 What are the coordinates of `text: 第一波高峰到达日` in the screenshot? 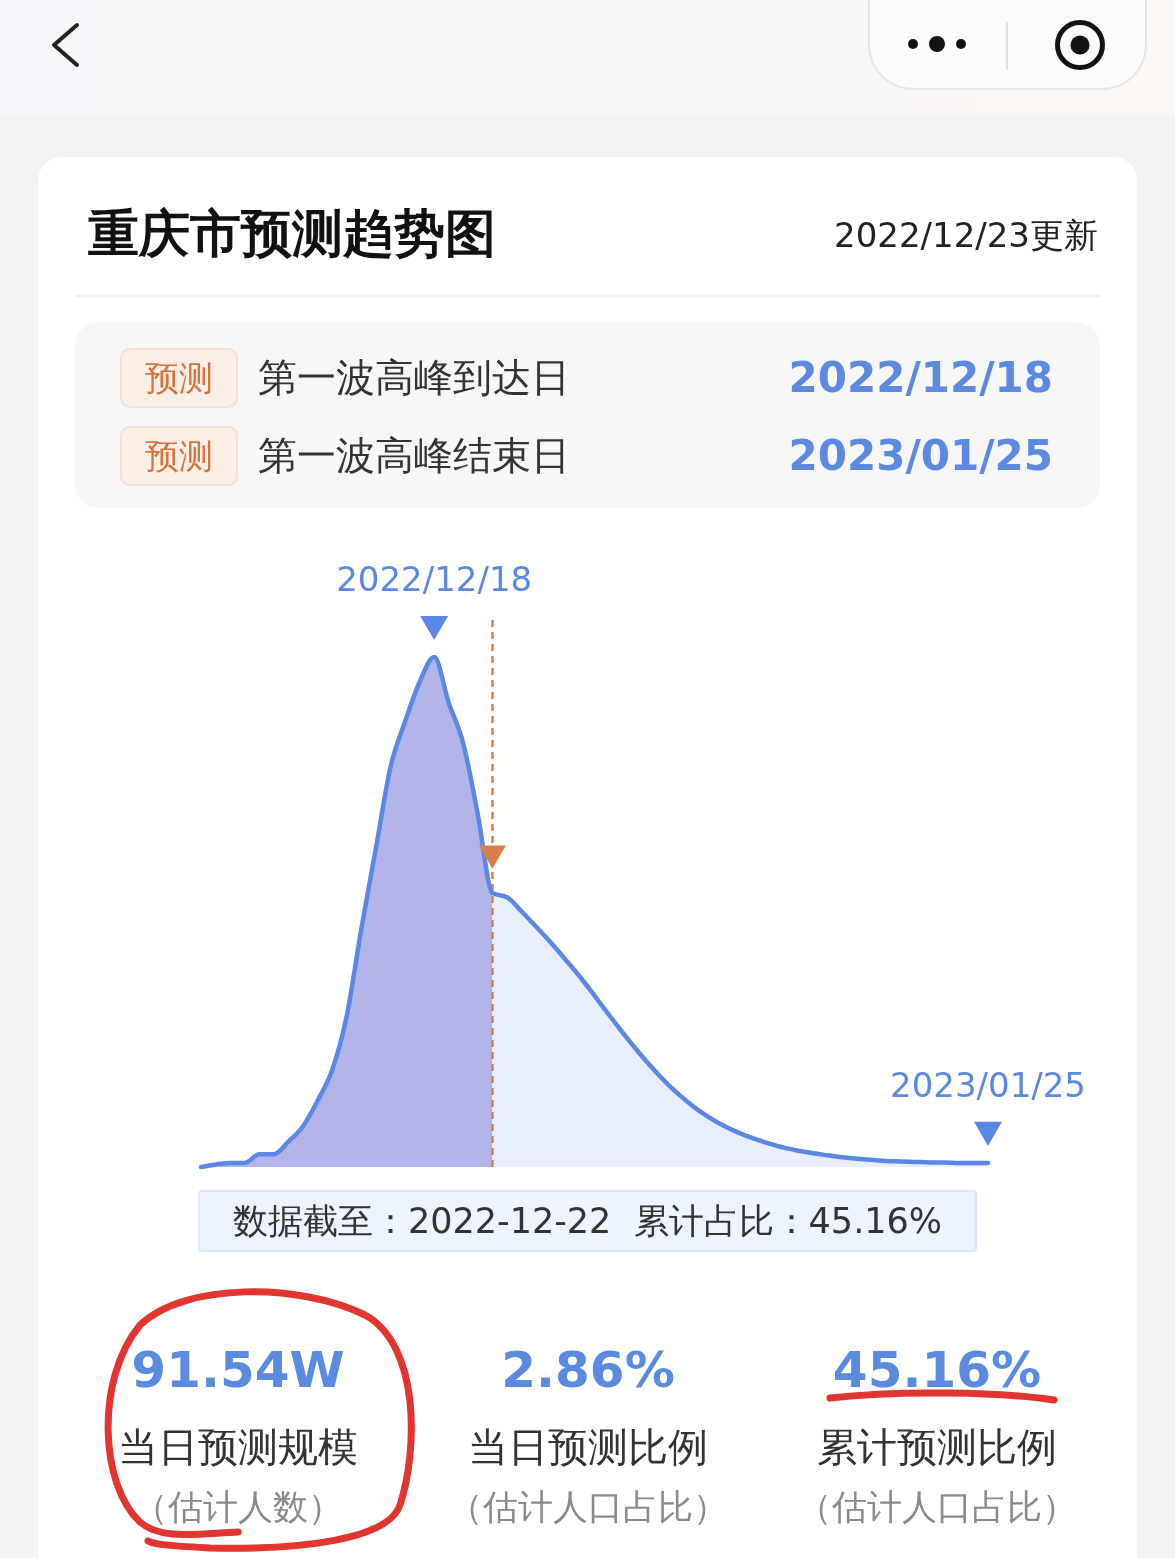 It's located at (414, 377).